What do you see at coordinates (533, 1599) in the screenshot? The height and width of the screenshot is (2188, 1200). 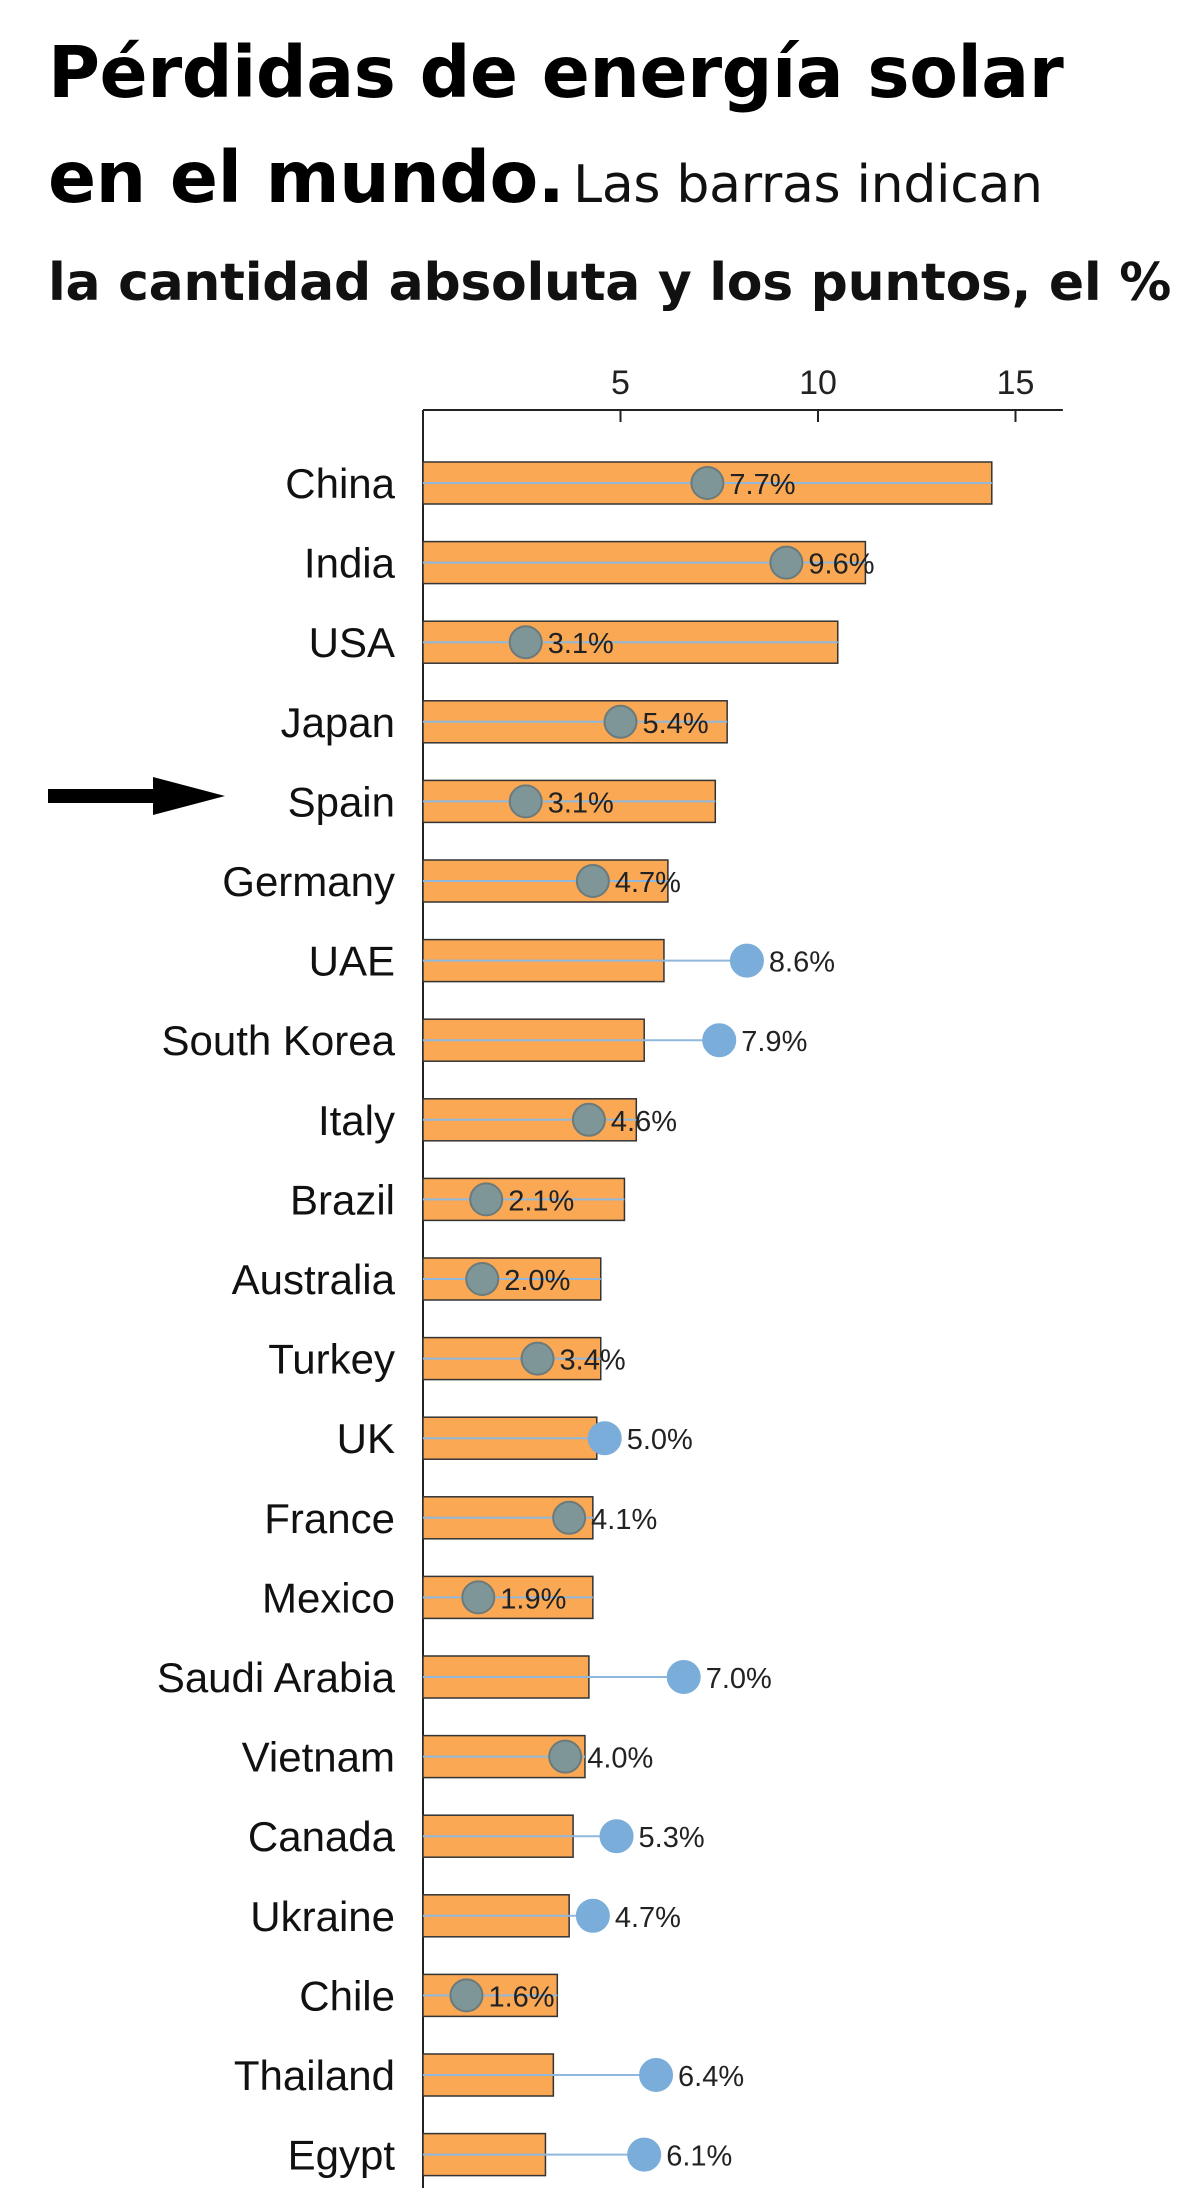 I see `percent-label: 1.9%` at bounding box center [533, 1599].